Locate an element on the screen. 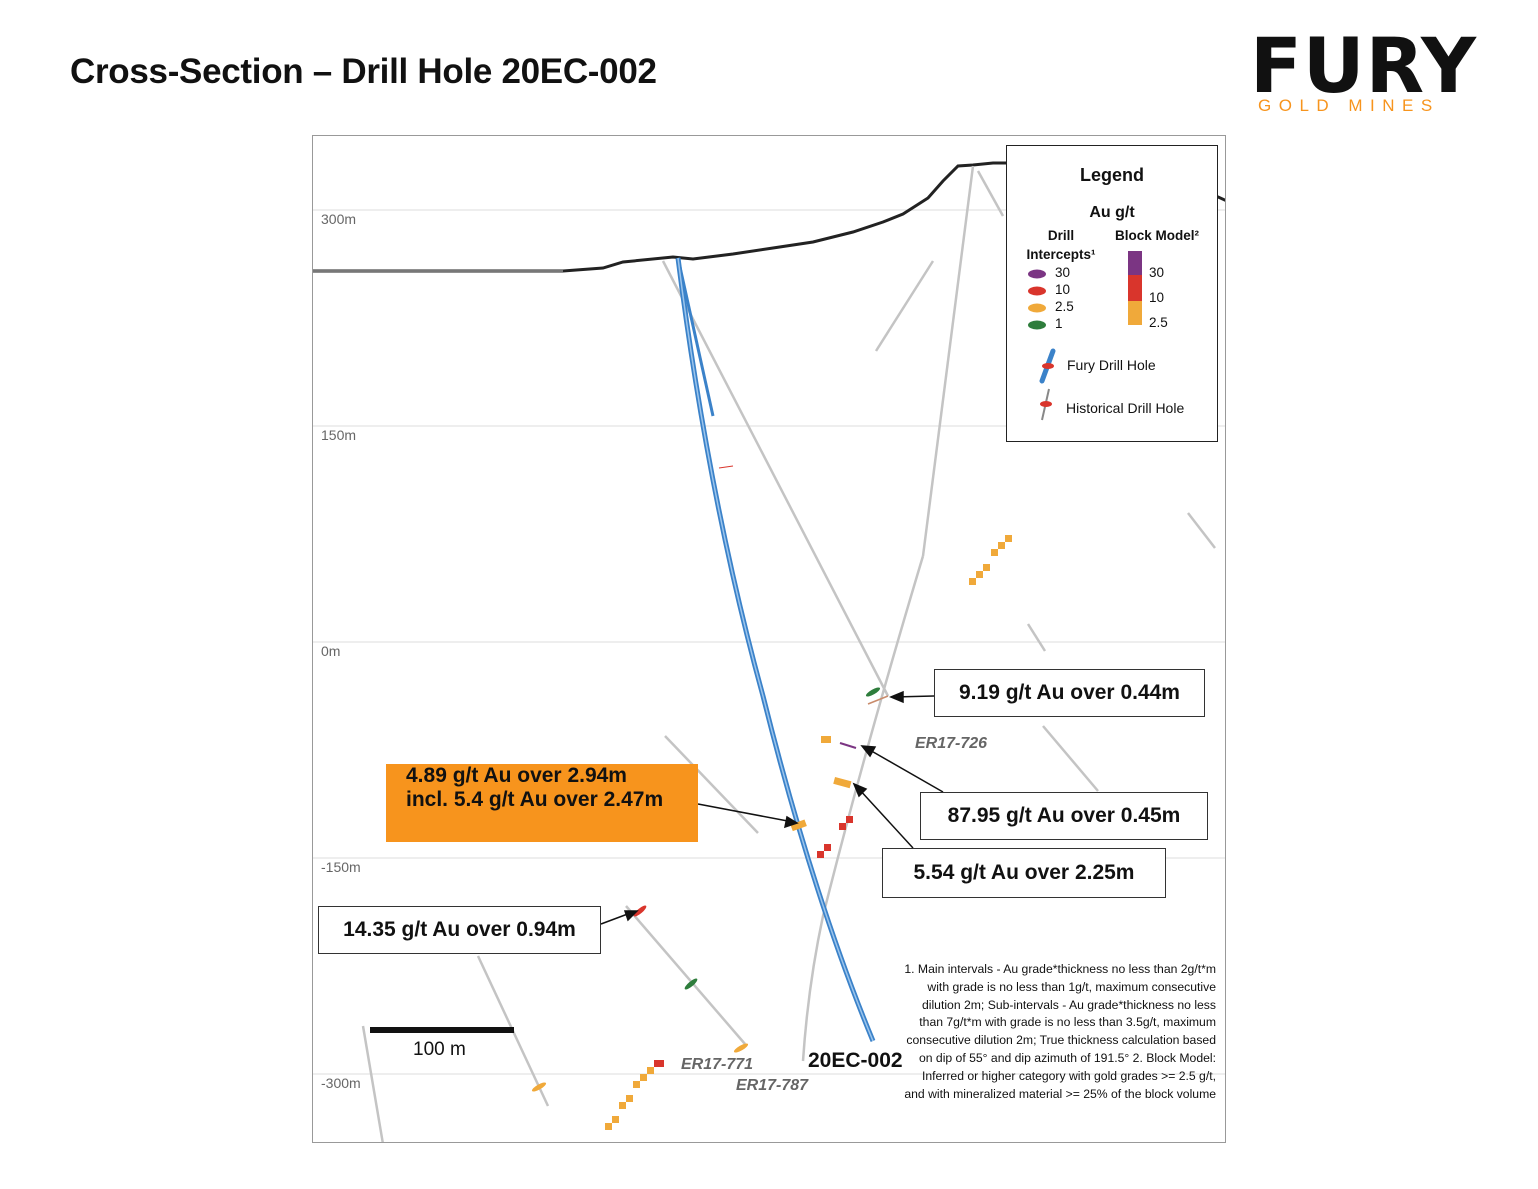 This screenshot has height=1189, width=1538. legend-block-30: 30 is located at coordinates (1157, 272).